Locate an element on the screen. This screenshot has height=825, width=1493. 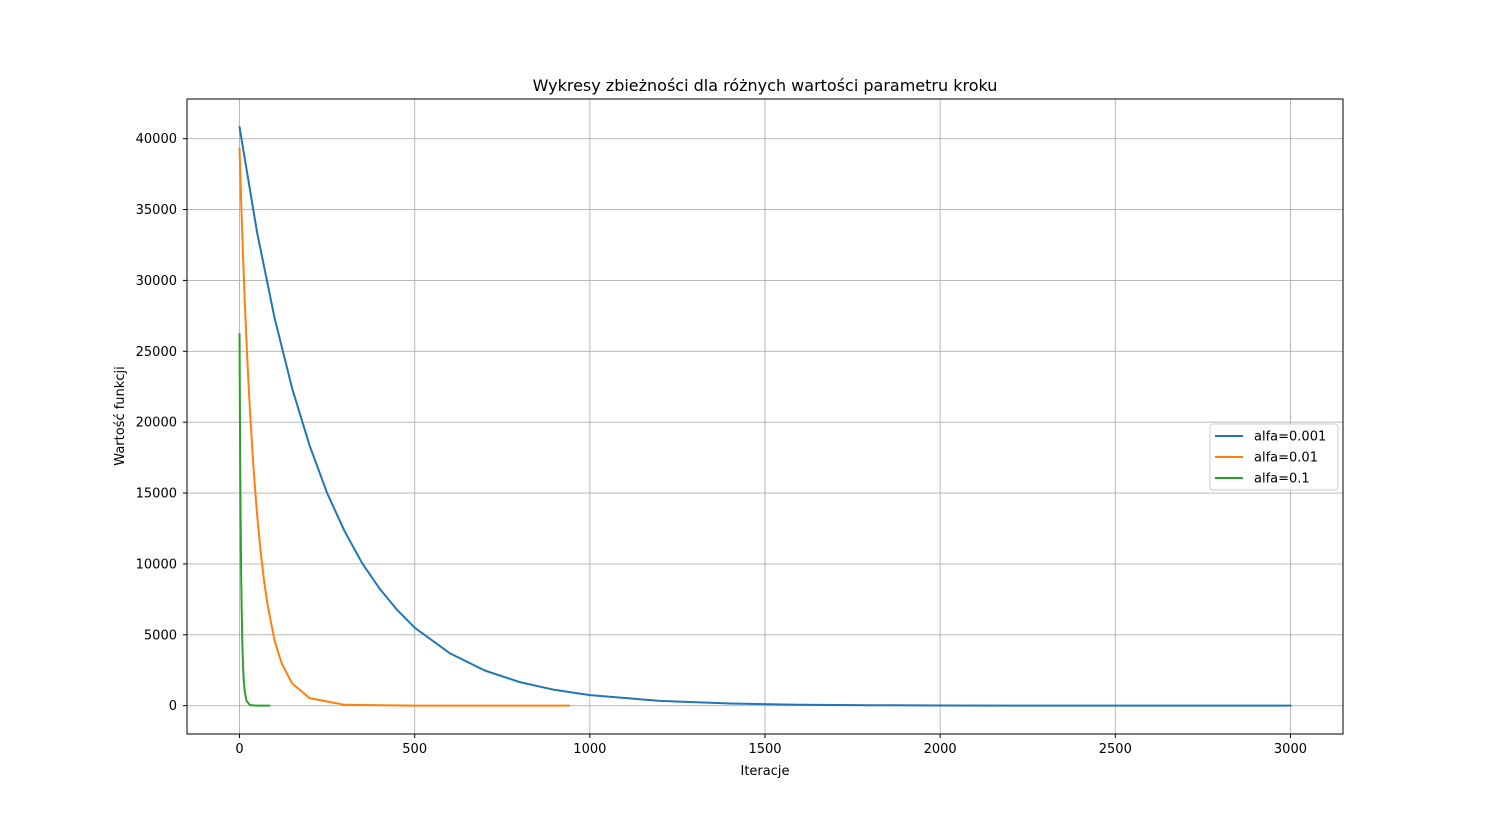
y-tick-label: 30000 is located at coordinates (156, 281).